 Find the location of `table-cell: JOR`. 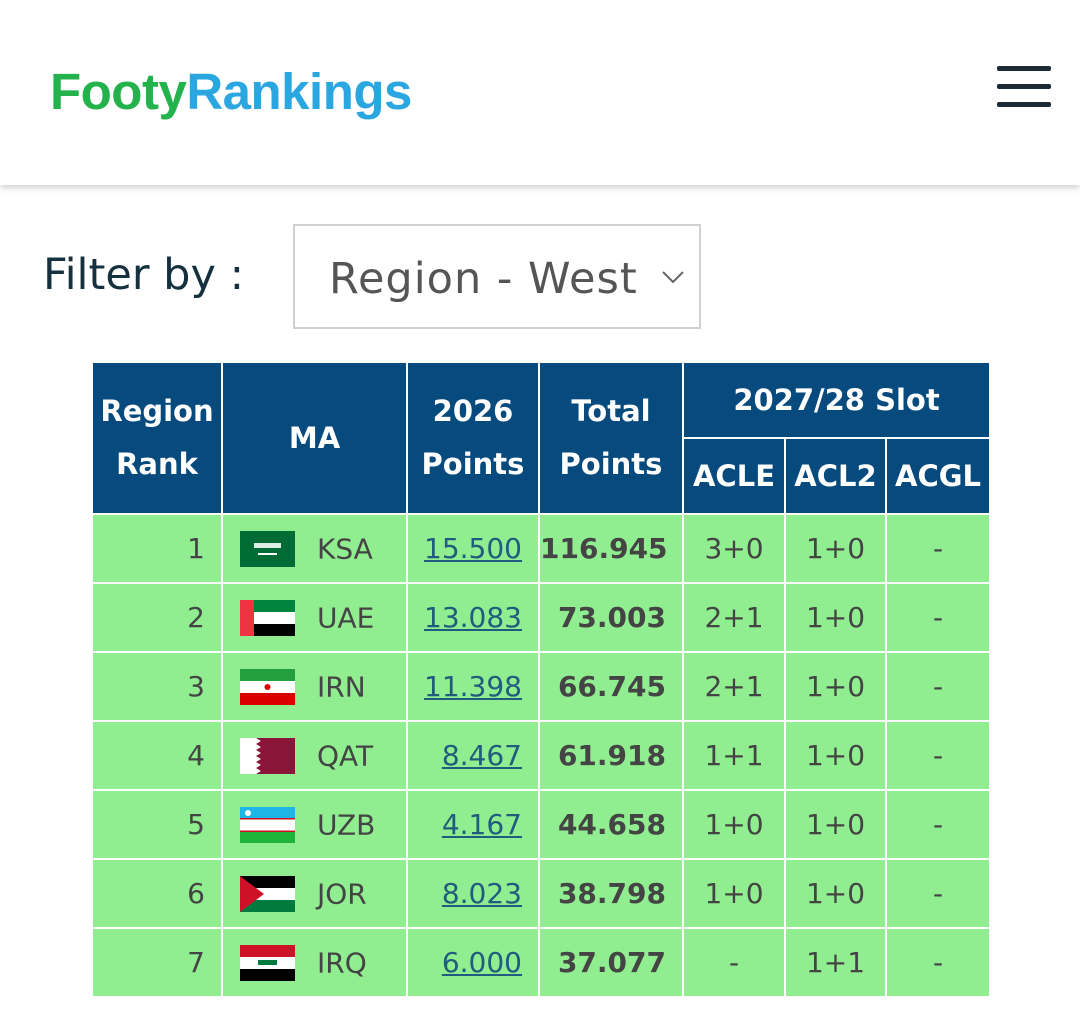

table-cell: JOR is located at coordinates (314, 893).